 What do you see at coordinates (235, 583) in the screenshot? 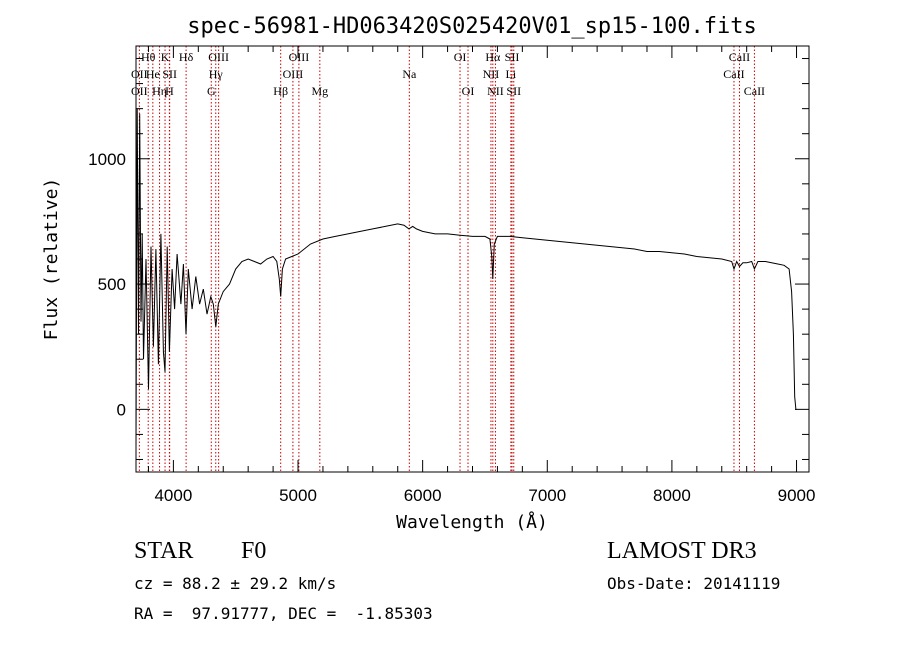
I see `redshift-text: cz = 88.2 ± 29.2 km/s` at bounding box center [235, 583].